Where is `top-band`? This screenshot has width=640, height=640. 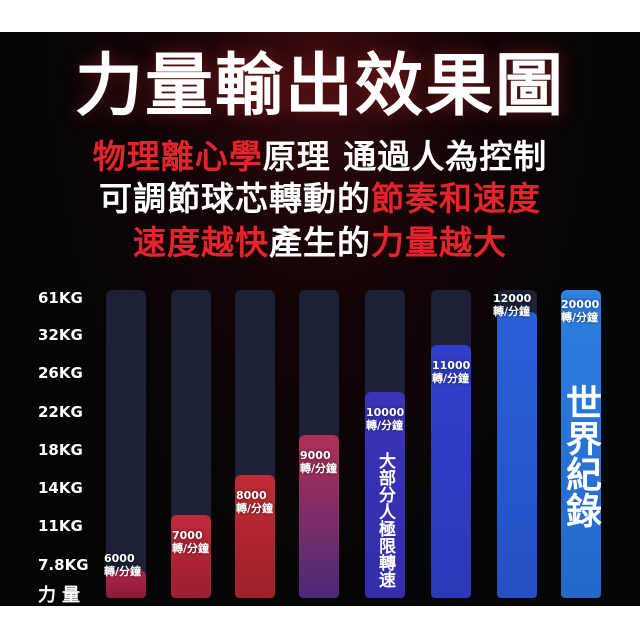
top-band is located at coordinates (320, 16).